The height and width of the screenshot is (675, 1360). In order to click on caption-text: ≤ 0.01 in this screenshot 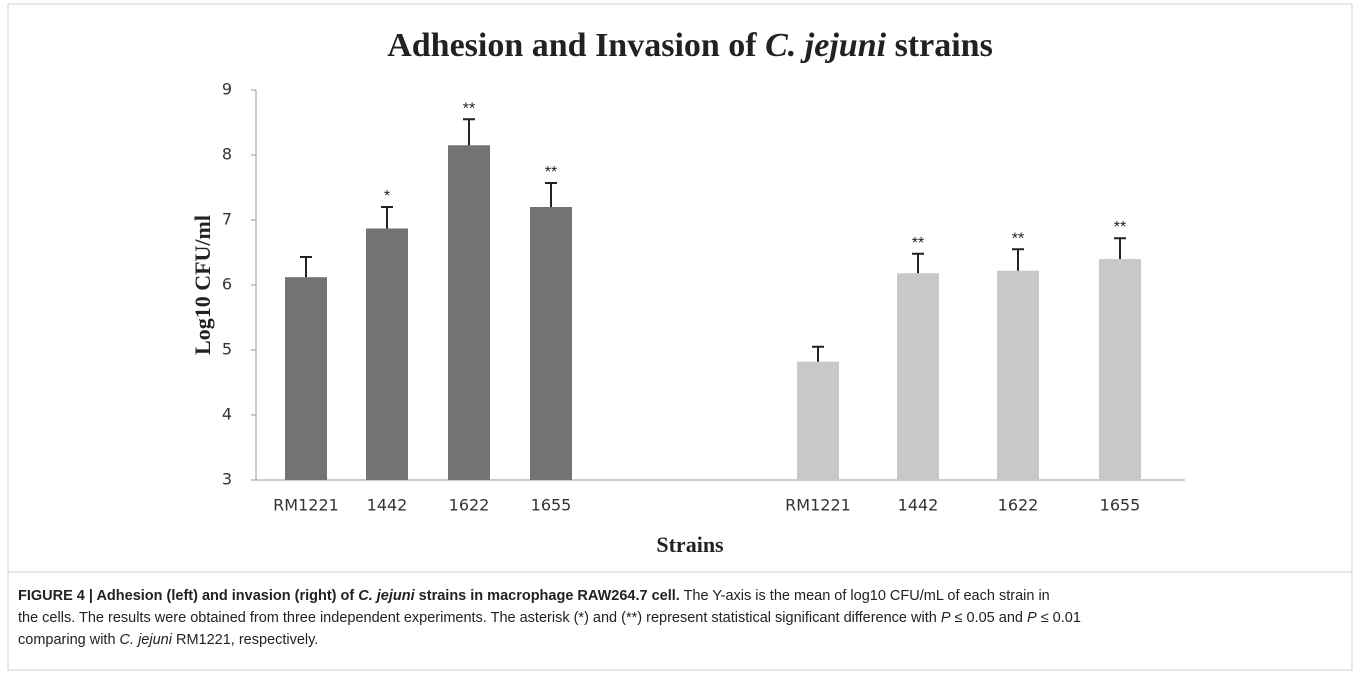, I will do `click(1059, 618)`.